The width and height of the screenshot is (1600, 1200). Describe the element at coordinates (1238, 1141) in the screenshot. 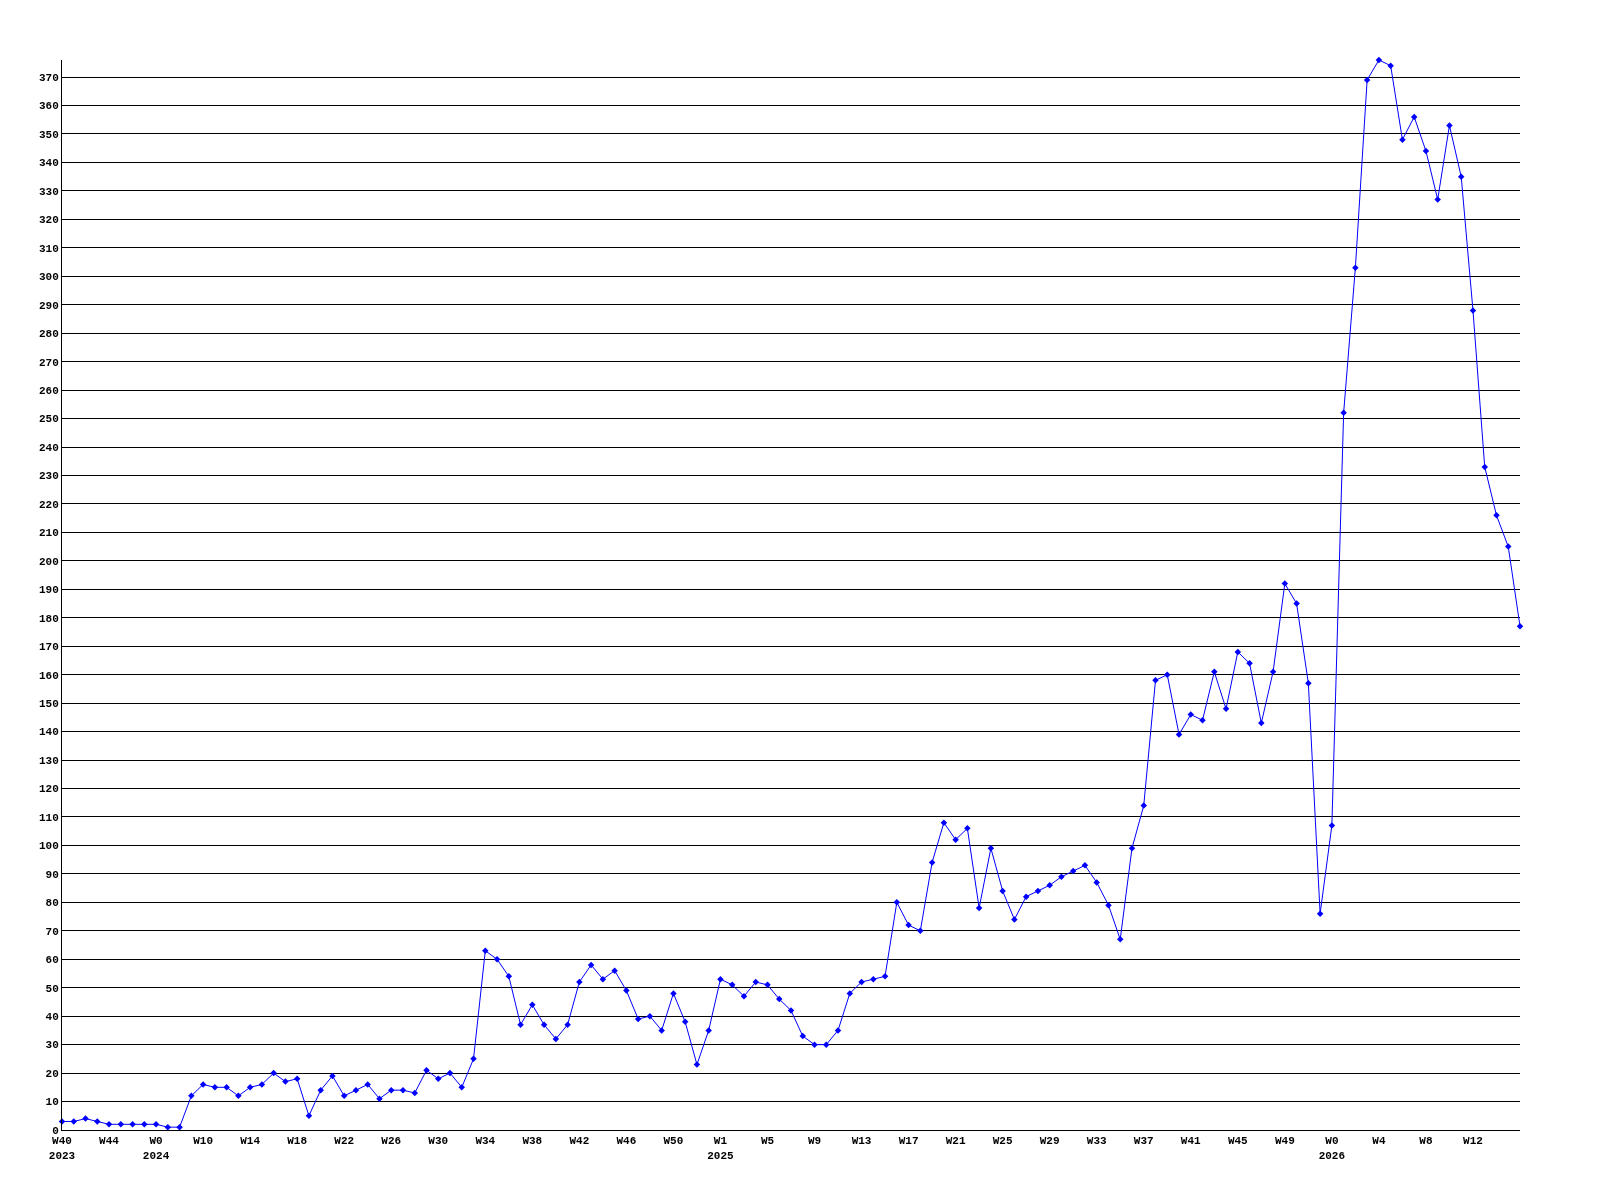

I see `x-tick-label: W45` at that location.